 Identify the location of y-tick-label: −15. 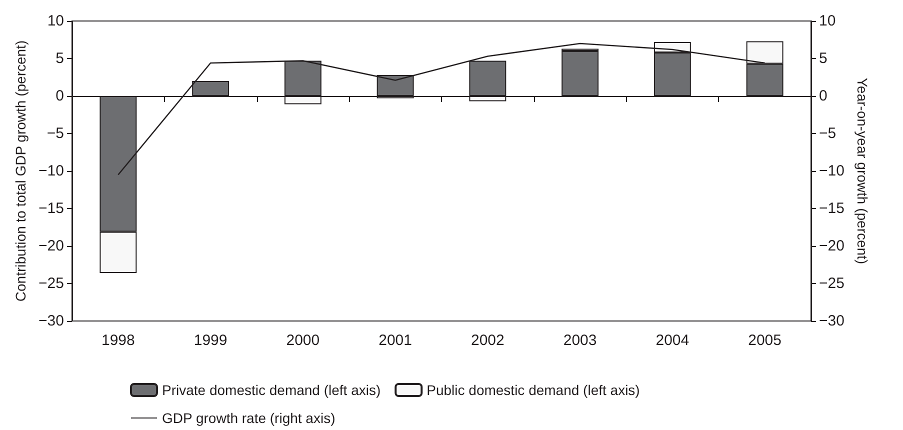
(51, 208).